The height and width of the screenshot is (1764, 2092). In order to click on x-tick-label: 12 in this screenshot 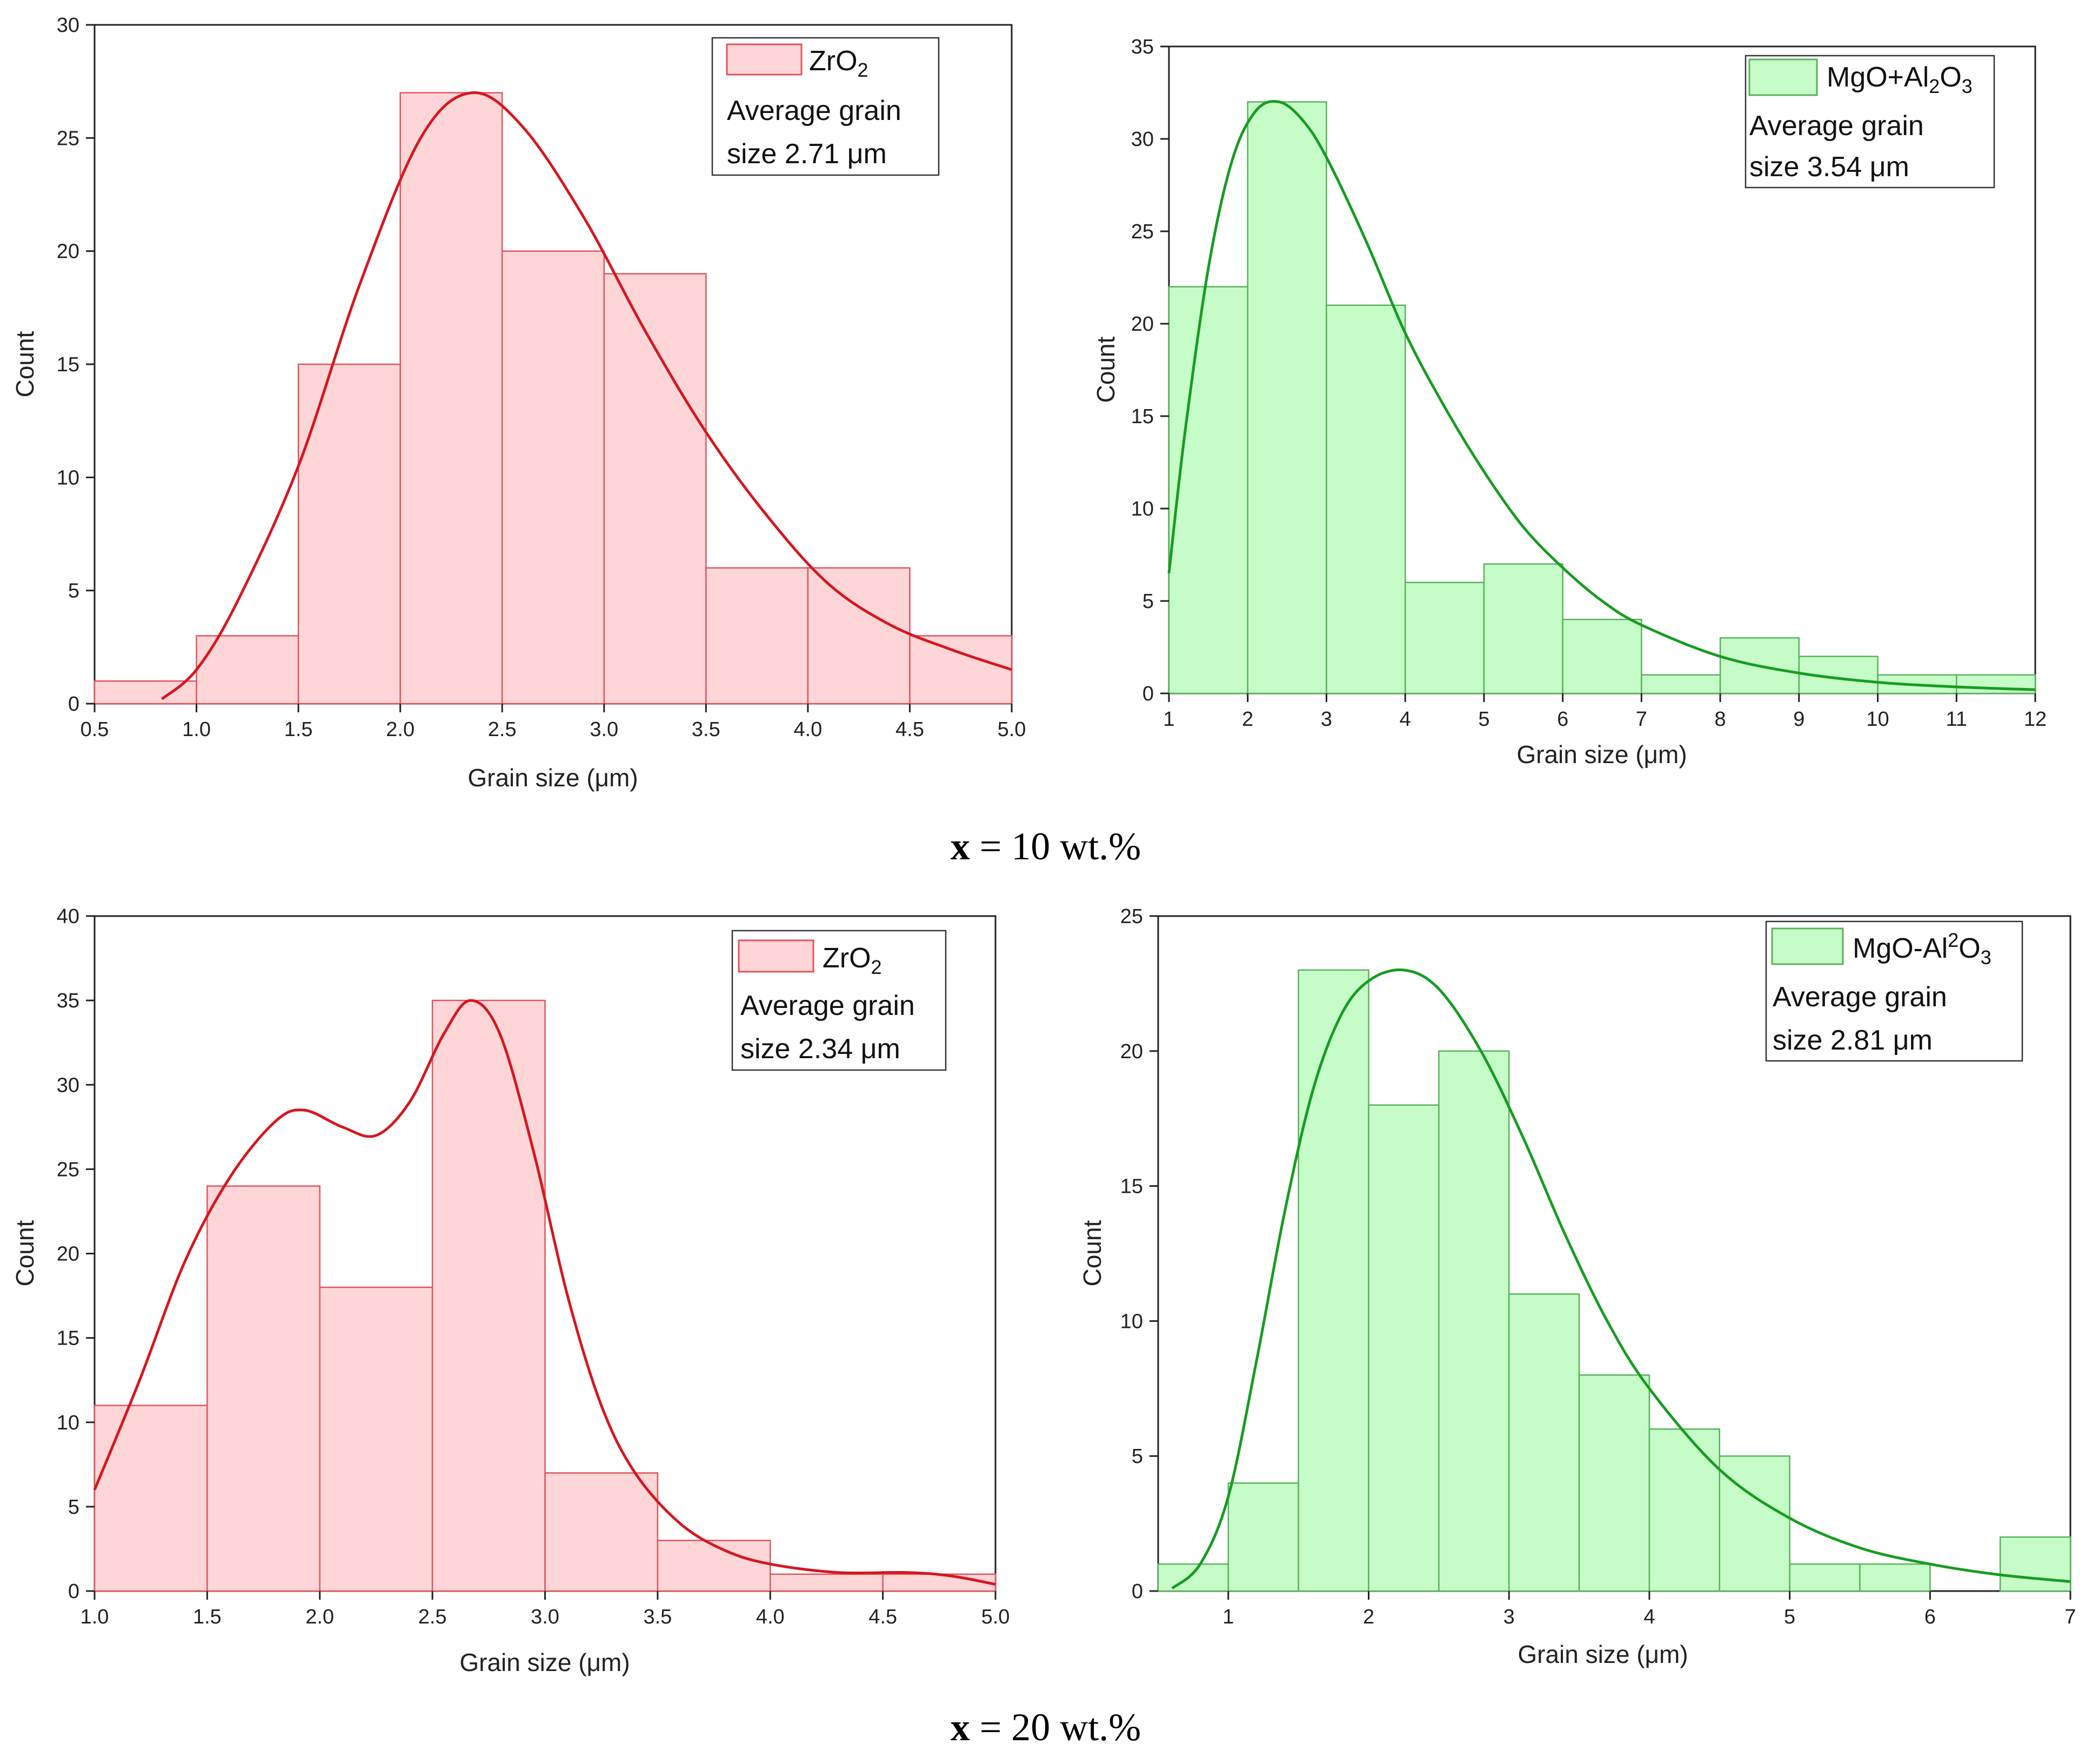, I will do `click(2035, 719)`.